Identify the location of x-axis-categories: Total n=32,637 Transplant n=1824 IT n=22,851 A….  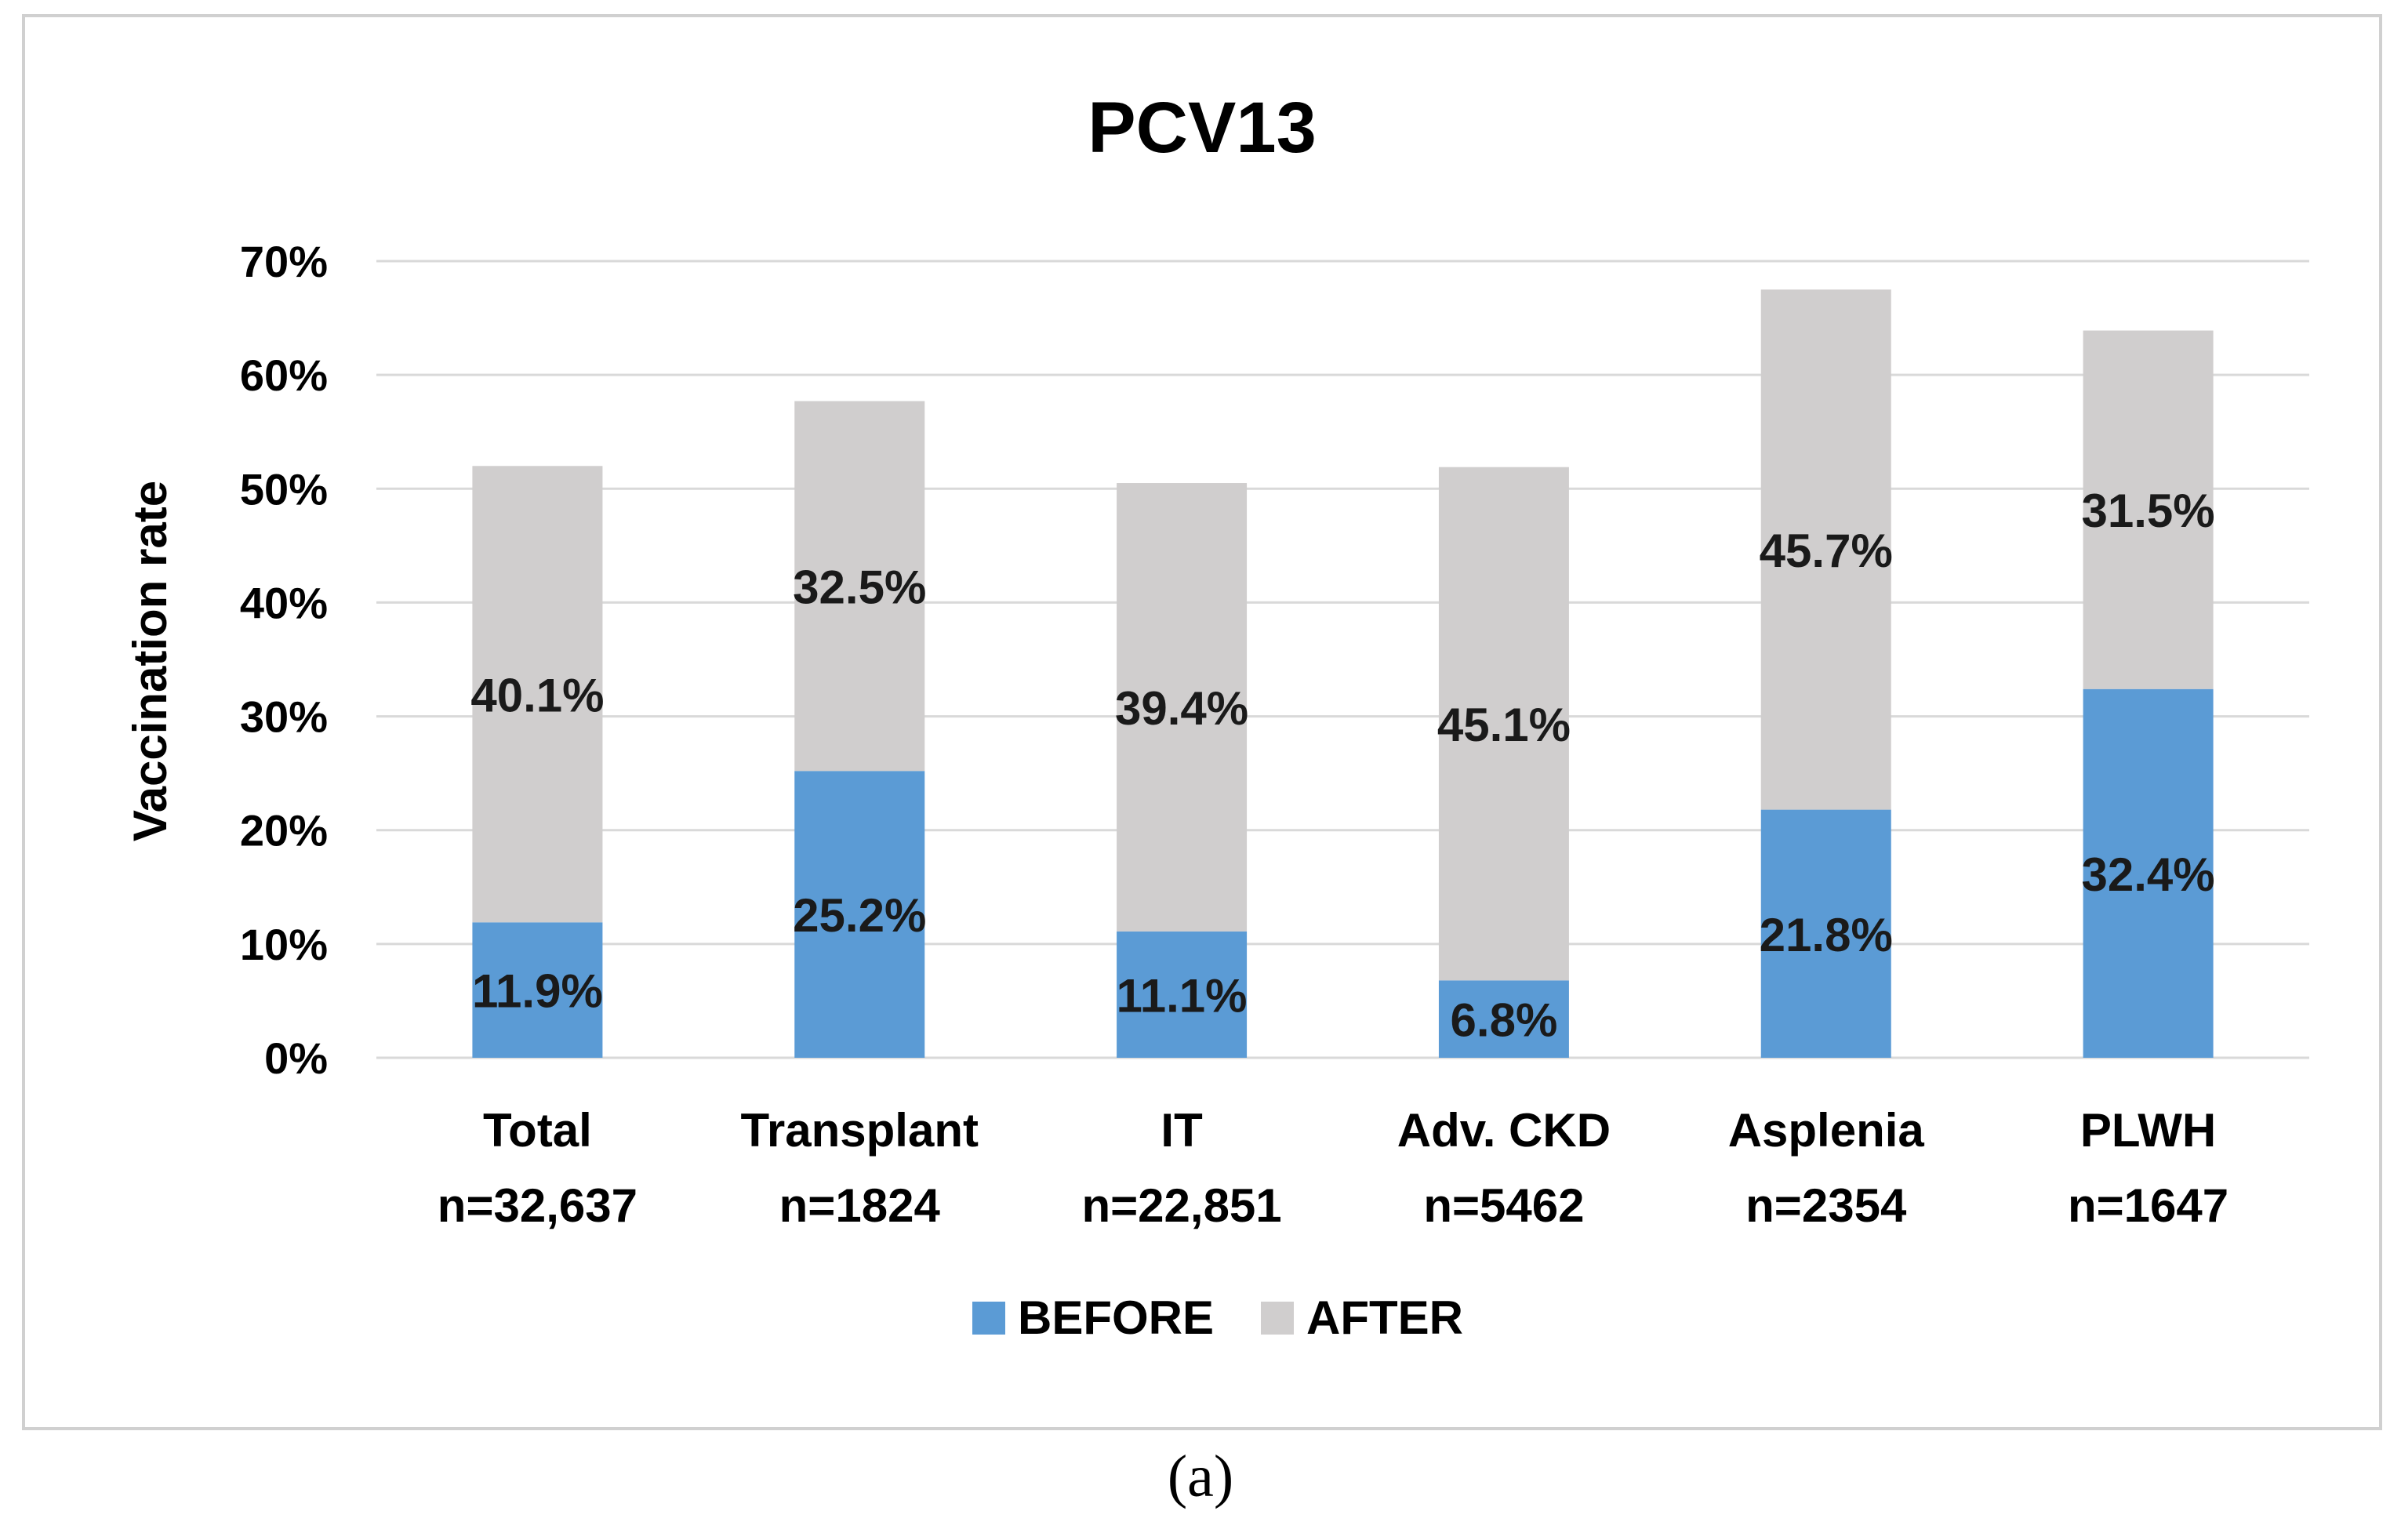
(1333, 1168).